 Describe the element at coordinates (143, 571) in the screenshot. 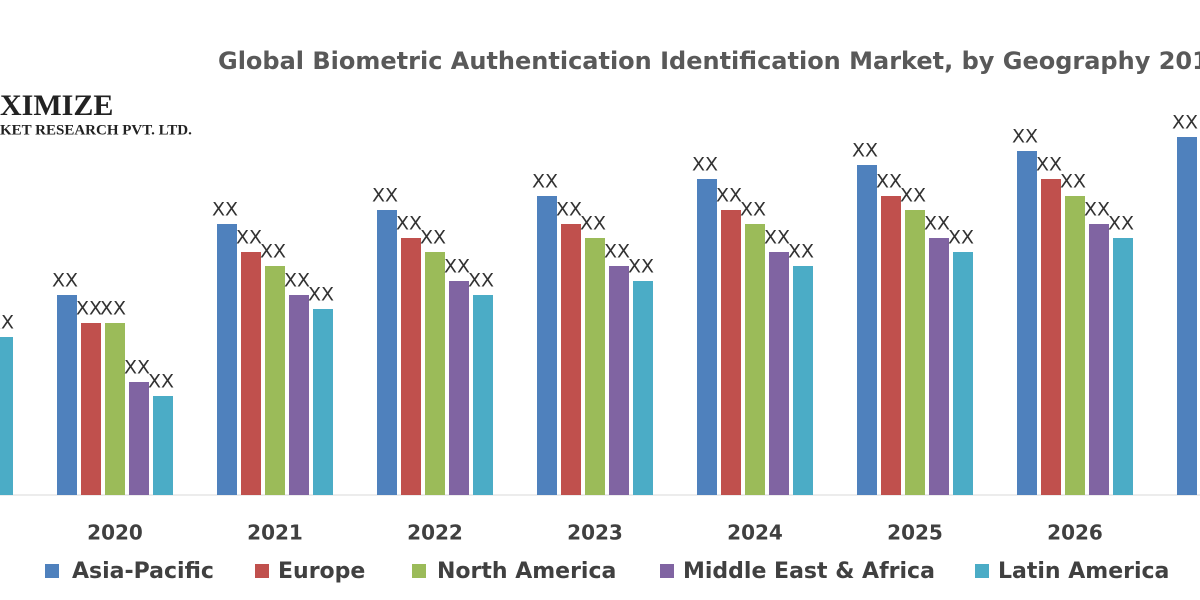

I see `legend-label: Asia-Pacific` at that location.